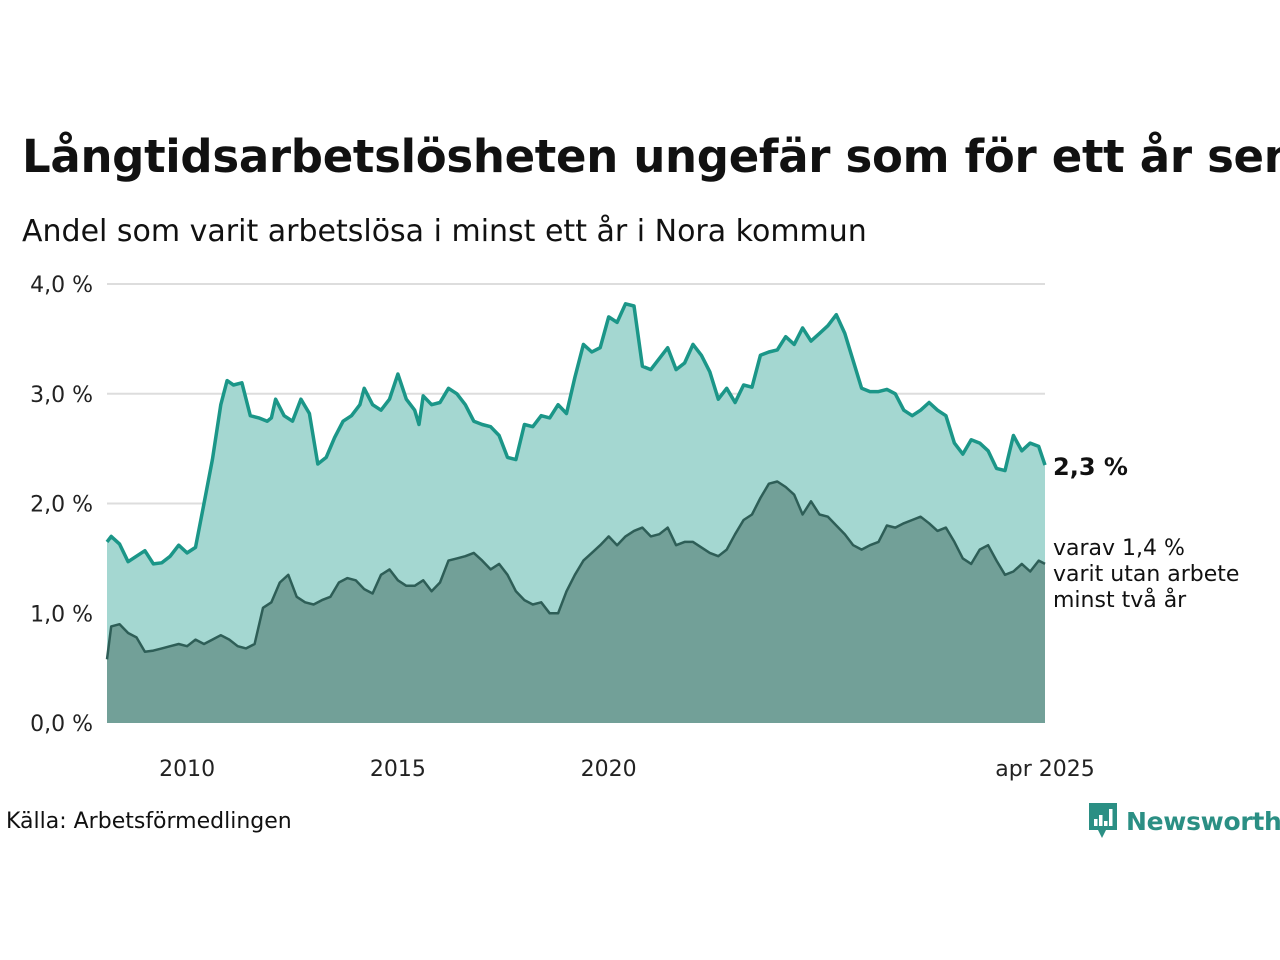  I want to click on source-note: Källa: Arbetsförmedlingen, so click(149, 821).